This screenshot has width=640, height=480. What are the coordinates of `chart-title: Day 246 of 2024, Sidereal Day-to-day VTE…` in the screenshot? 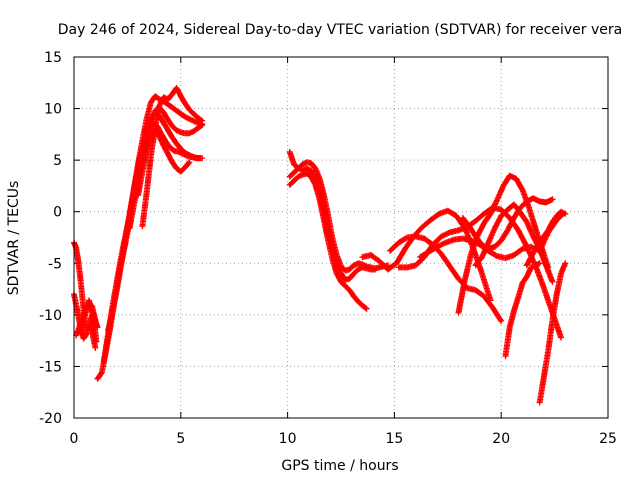 It's located at (340, 30).